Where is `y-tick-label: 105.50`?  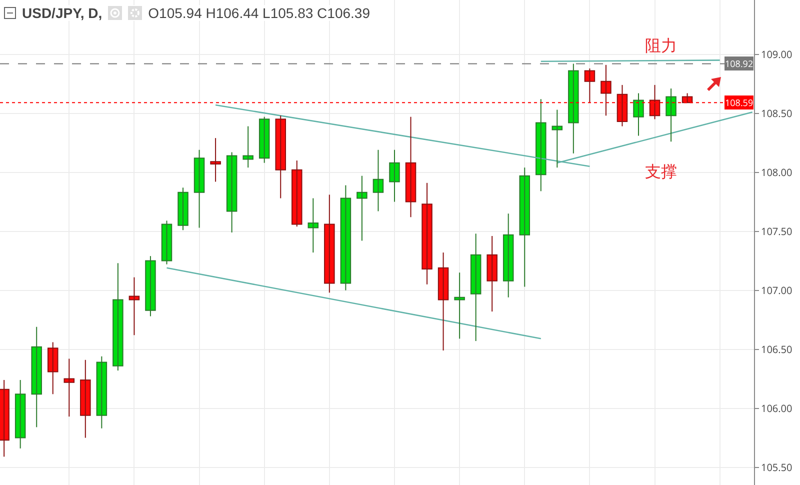
y-tick-label: 105.50 is located at coordinates (776, 467).